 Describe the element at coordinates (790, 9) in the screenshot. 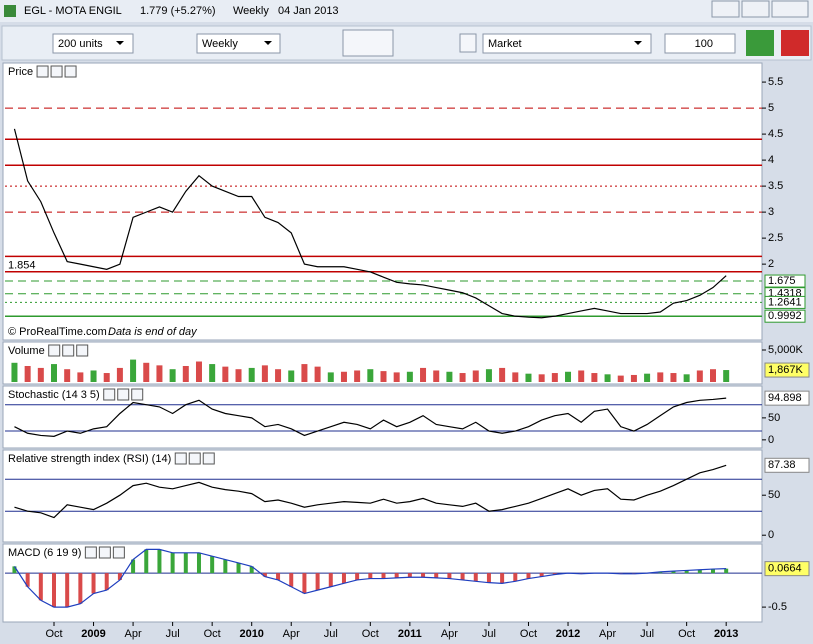

I see `close-button` at that location.